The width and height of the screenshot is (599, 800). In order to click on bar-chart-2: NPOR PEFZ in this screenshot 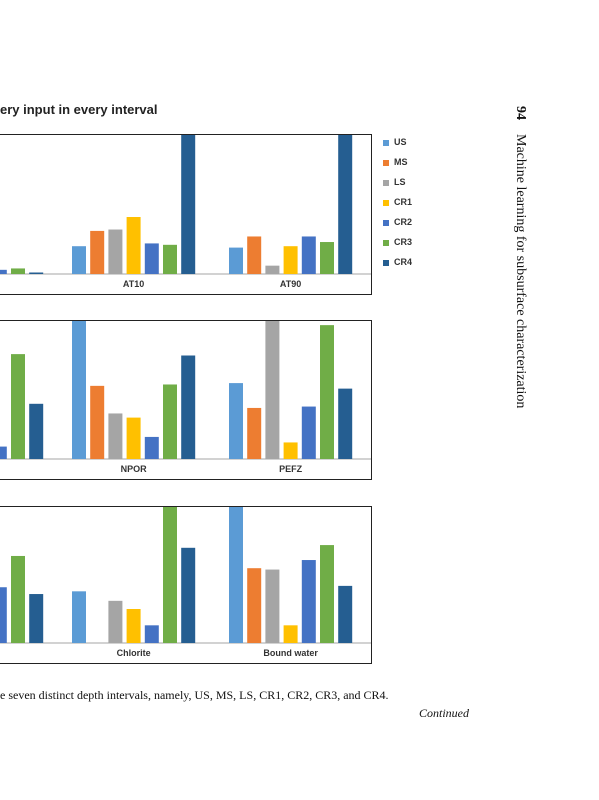, I will do `click(185, 397)`.